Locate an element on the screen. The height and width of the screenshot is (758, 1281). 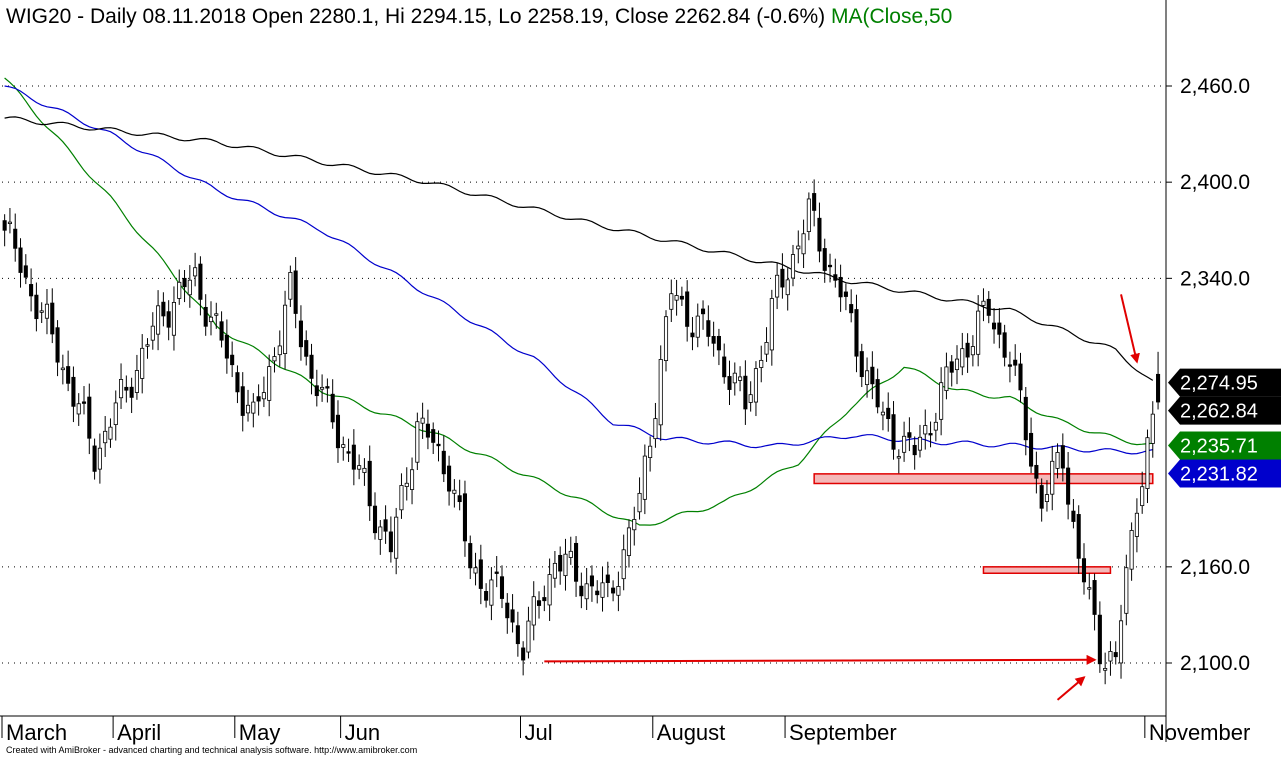
x-tick-label: Jun is located at coordinates (362, 732).